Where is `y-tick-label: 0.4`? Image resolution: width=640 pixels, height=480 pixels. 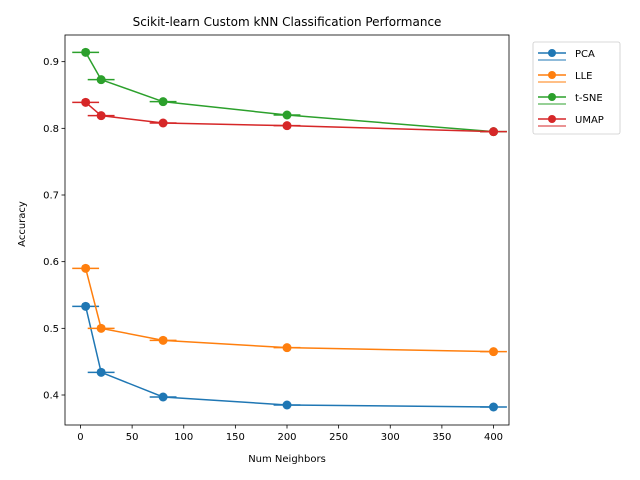 y-tick-label: 0.4 is located at coordinates (51, 396).